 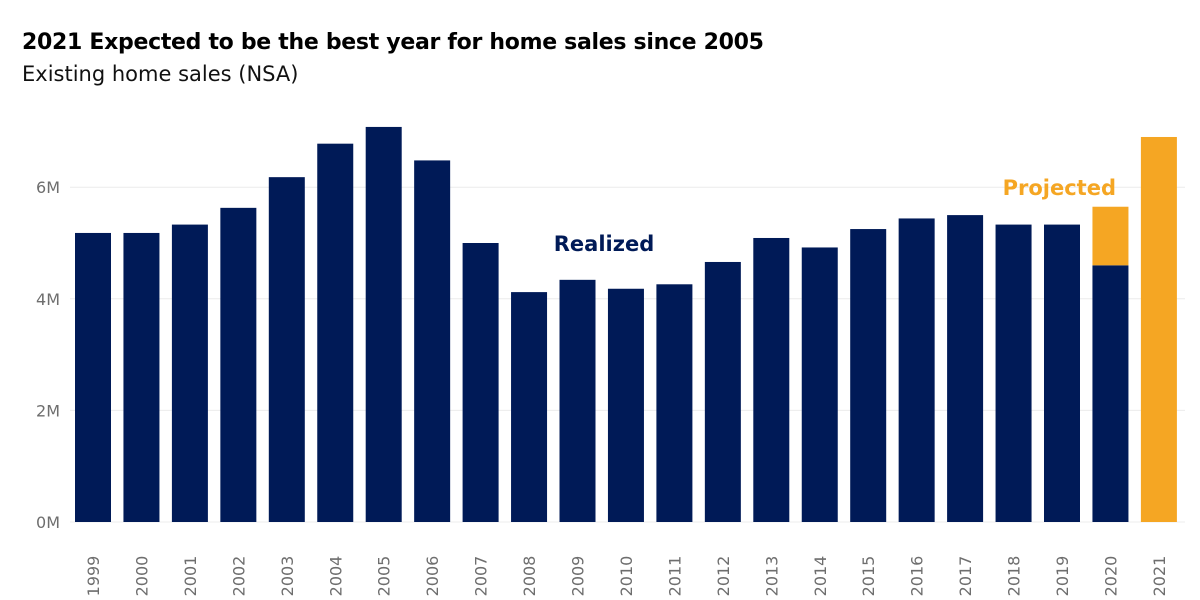 What do you see at coordinates (383, 324) in the screenshot?
I see `bar-realized-2005` at bounding box center [383, 324].